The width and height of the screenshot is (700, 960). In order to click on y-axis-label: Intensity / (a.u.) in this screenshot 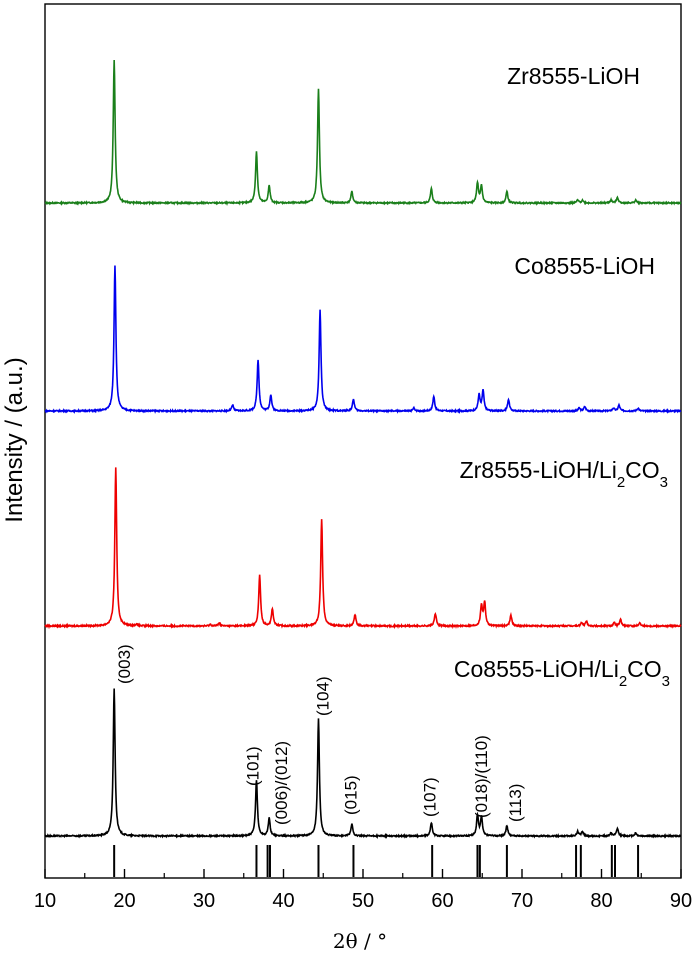, I will do `click(14, 439)`.